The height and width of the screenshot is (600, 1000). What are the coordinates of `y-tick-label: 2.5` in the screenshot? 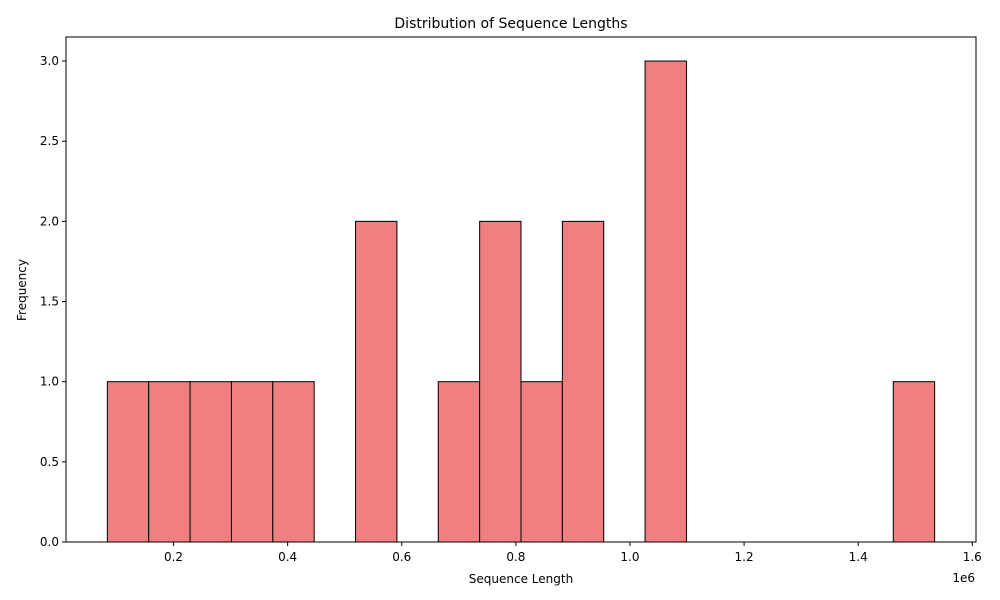 It's located at (49, 141).